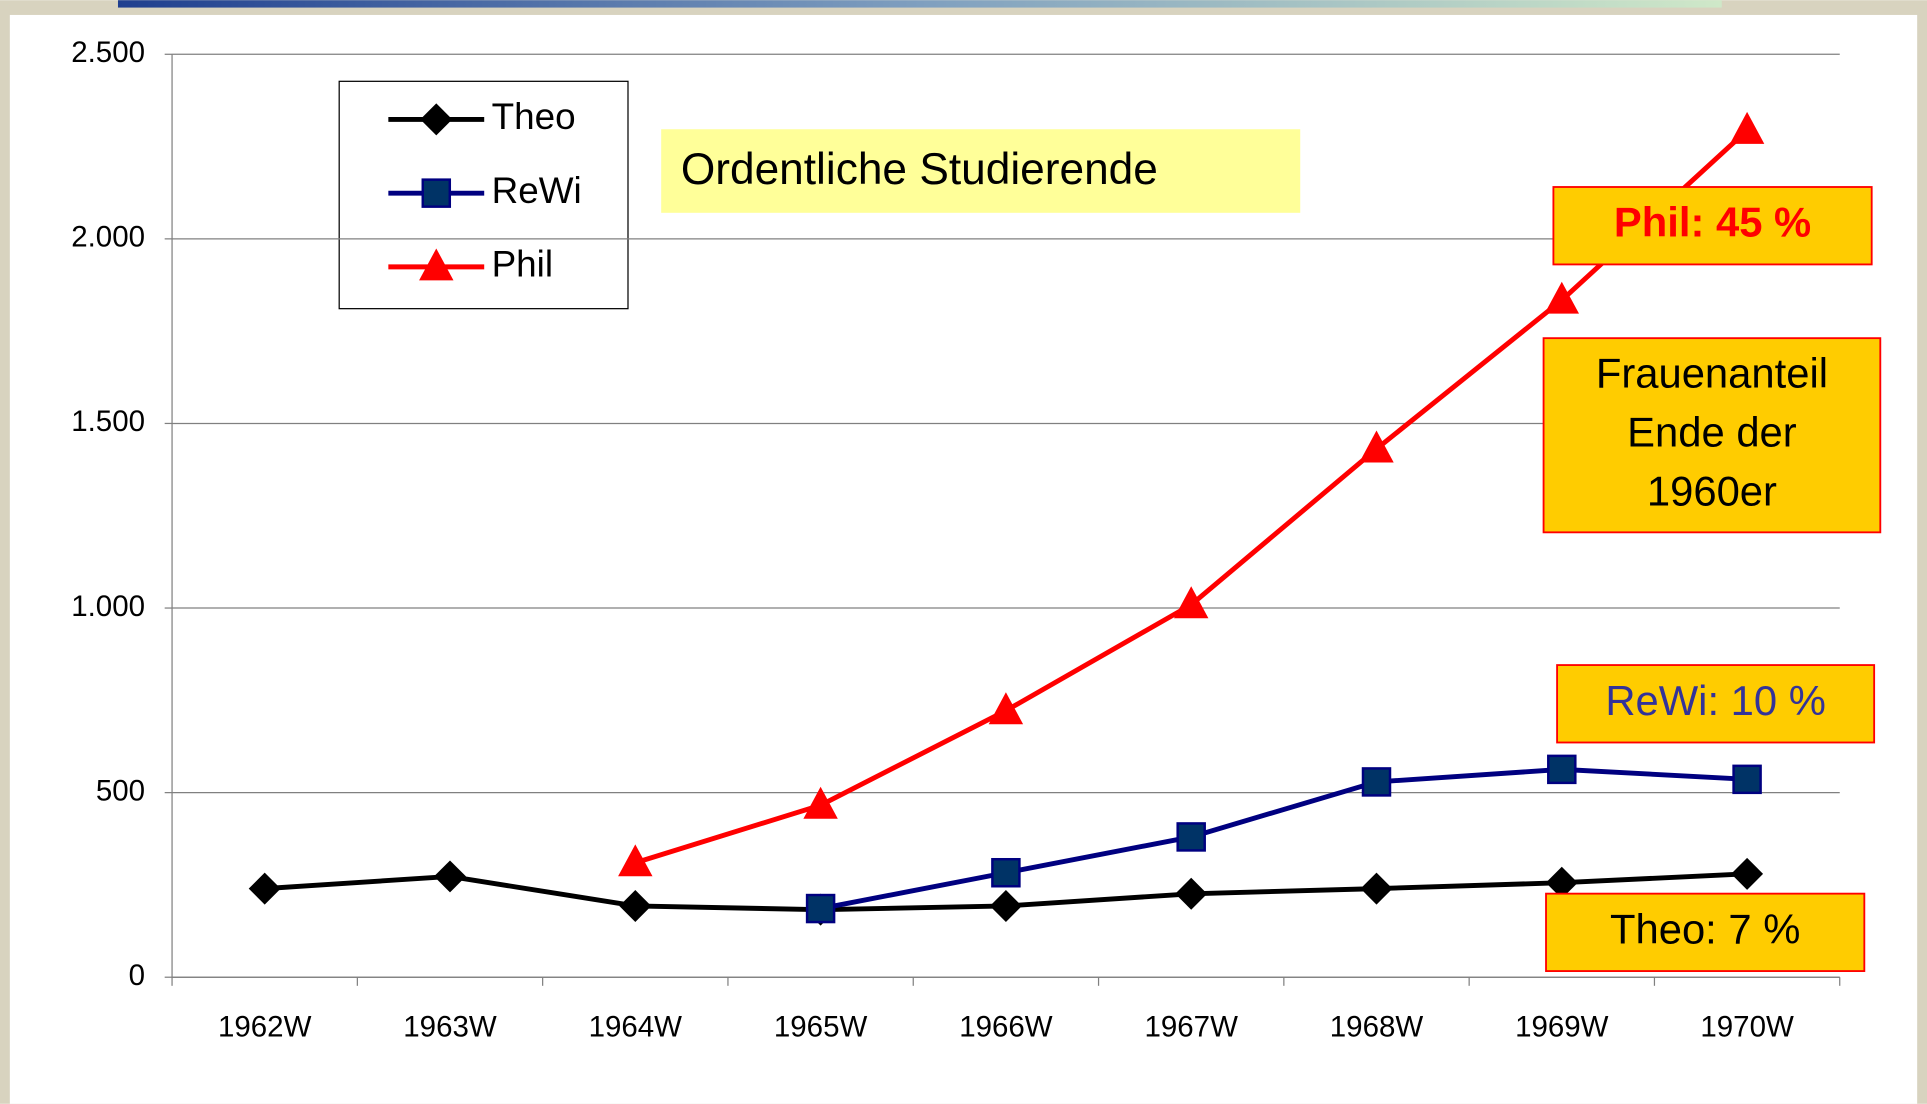 The height and width of the screenshot is (1104, 1927). I want to click on legend-label: Phil, so click(522, 264).